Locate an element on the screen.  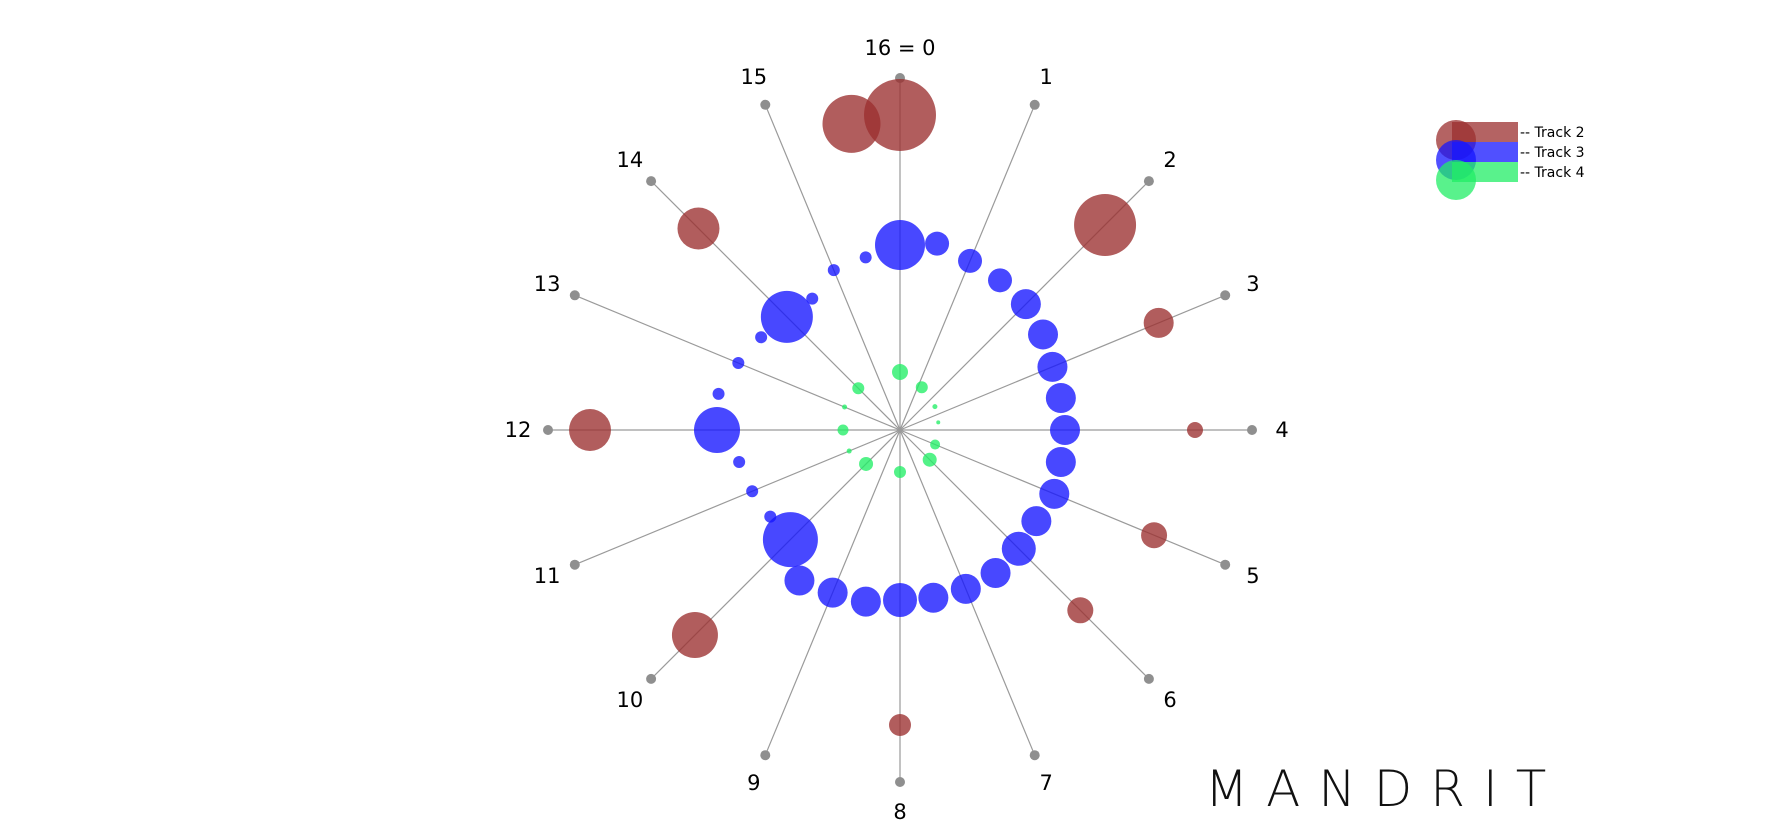
spoke-label: 2 is located at coordinates (1169, 160).